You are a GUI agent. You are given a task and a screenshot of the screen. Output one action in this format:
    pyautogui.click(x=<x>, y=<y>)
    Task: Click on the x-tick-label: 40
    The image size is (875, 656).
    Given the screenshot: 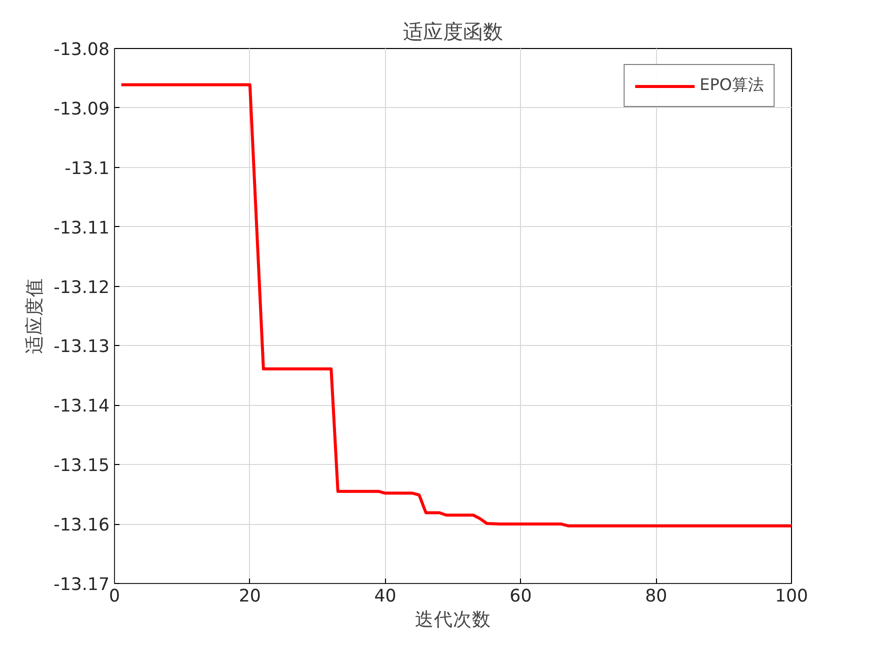 What is the action you would take?
    pyautogui.click(x=385, y=596)
    